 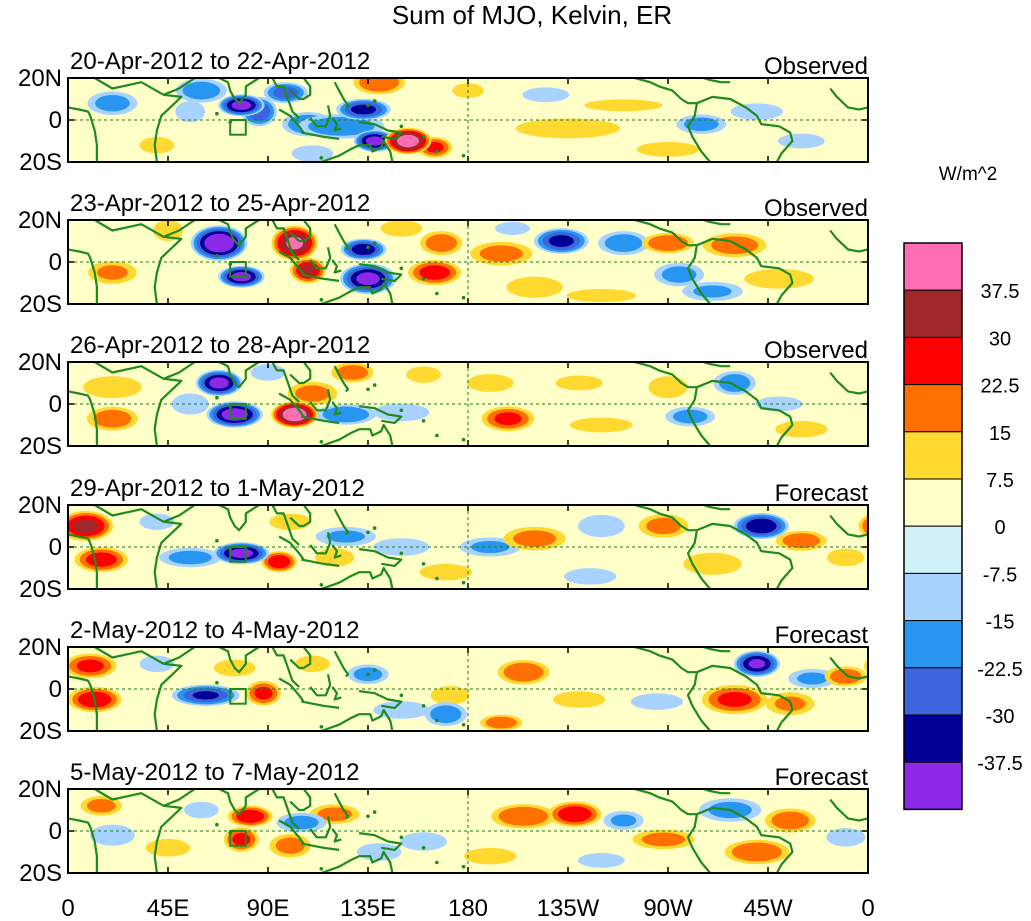 I want to click on colorbar-frame, so click(x=933, y=526).